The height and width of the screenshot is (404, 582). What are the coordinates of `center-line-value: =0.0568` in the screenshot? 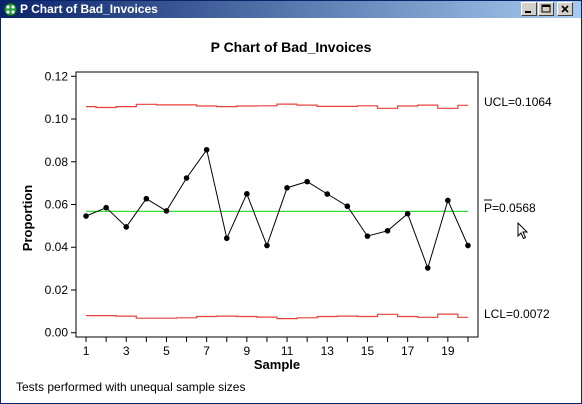 It's located at (514, 208).